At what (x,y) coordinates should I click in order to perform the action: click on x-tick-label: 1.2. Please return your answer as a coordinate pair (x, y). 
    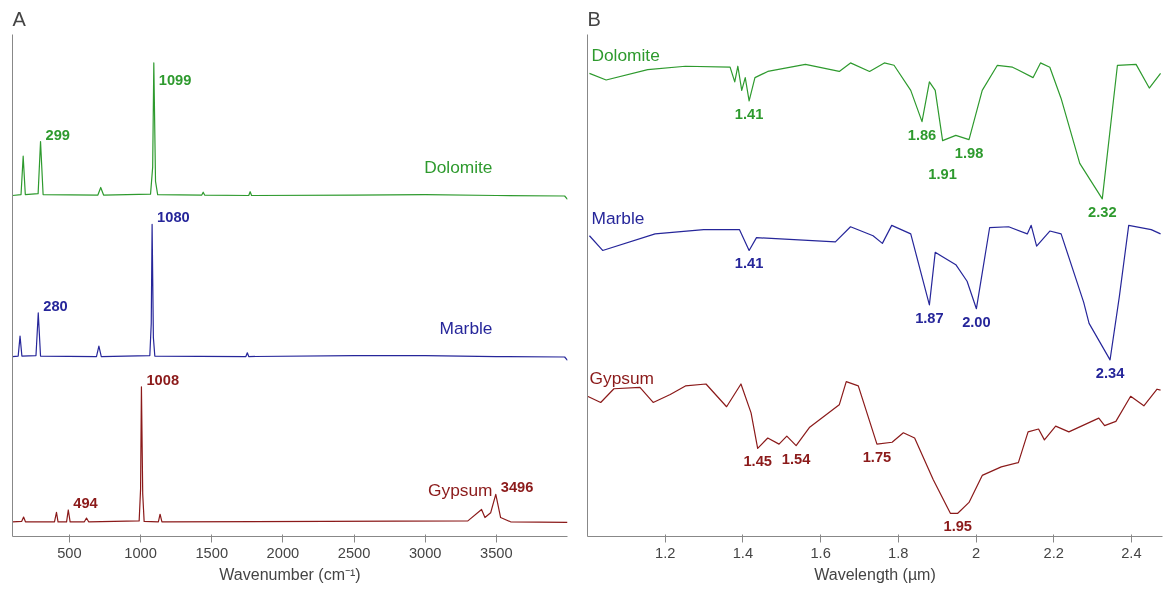
    Looking at the image, I should click on (665, 552).